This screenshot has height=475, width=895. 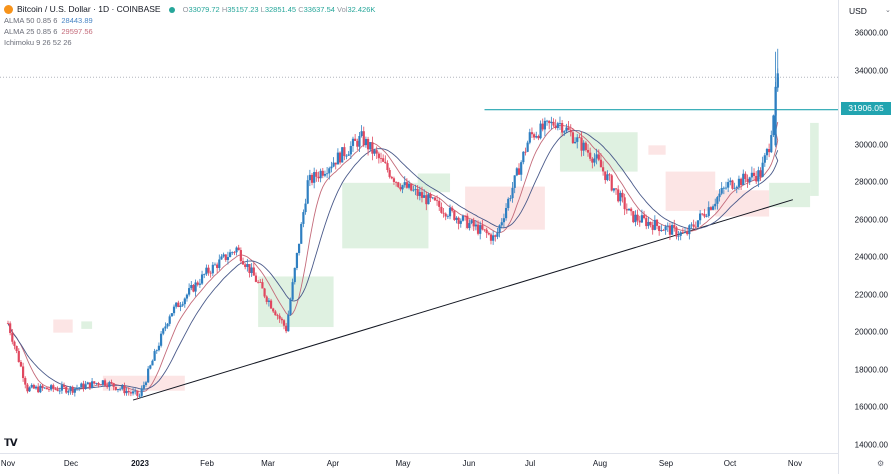 What do you see at coordinates (48, 31) in the screenshot?
I see `indicator-alma-25: ALMA 25 0.85 6 29597.56` at bounding box center [48, 31].